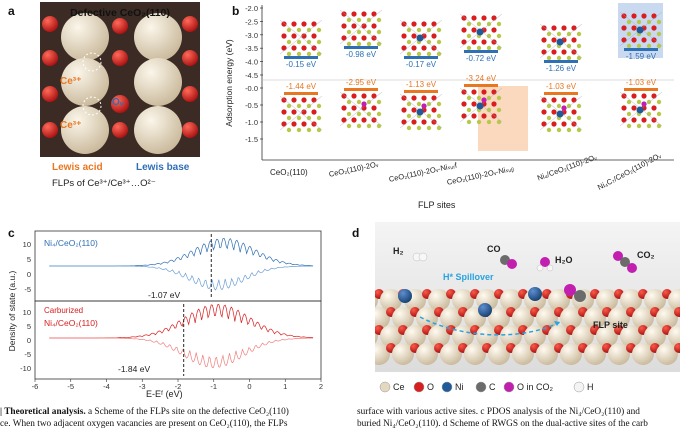 The height and width of the screenshot is (446, 683). Describe the element at coordinates (646, 255) in the screenshot. I see `co2-label: CO₂` at that location.